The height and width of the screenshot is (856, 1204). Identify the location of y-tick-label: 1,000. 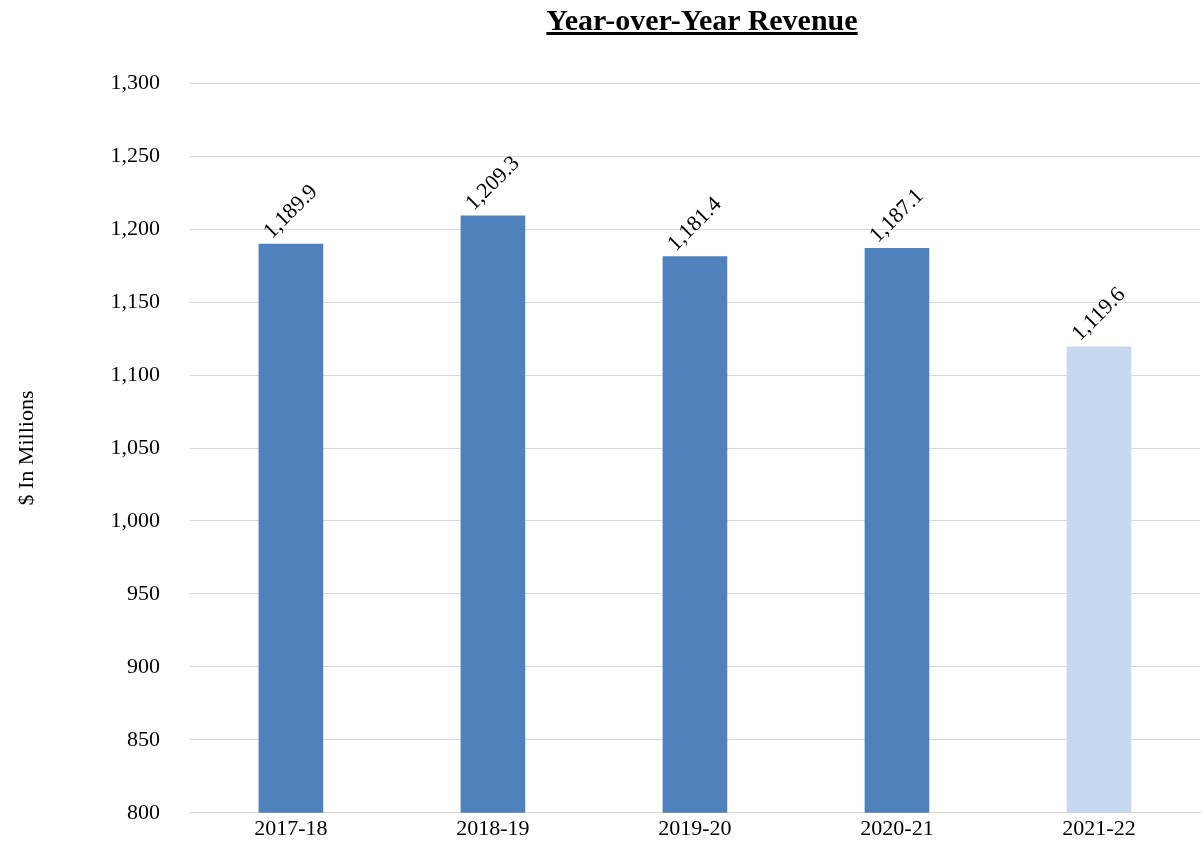
(135, 519).